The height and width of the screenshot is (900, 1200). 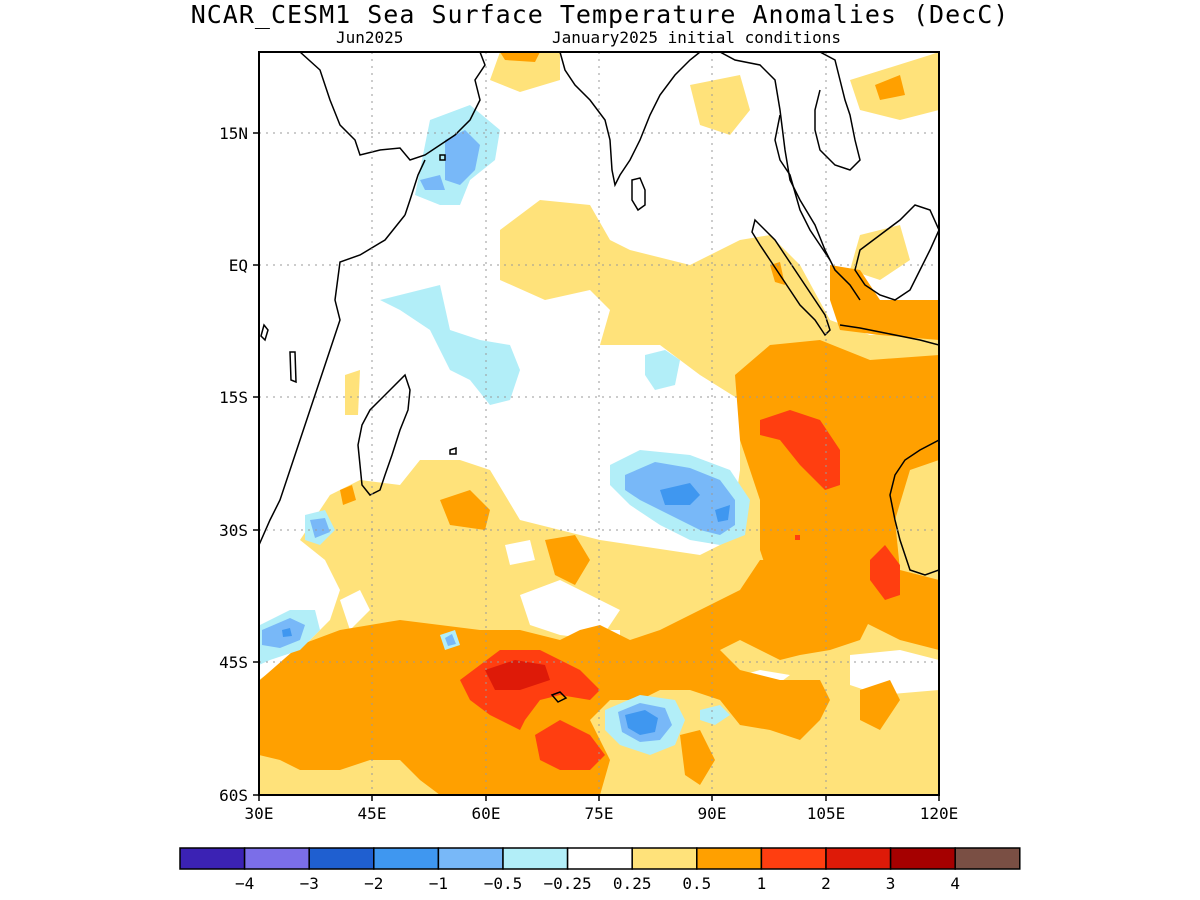 I want to click on initial-conditions: January2025 initial conditions, so click(x=696, y=37).